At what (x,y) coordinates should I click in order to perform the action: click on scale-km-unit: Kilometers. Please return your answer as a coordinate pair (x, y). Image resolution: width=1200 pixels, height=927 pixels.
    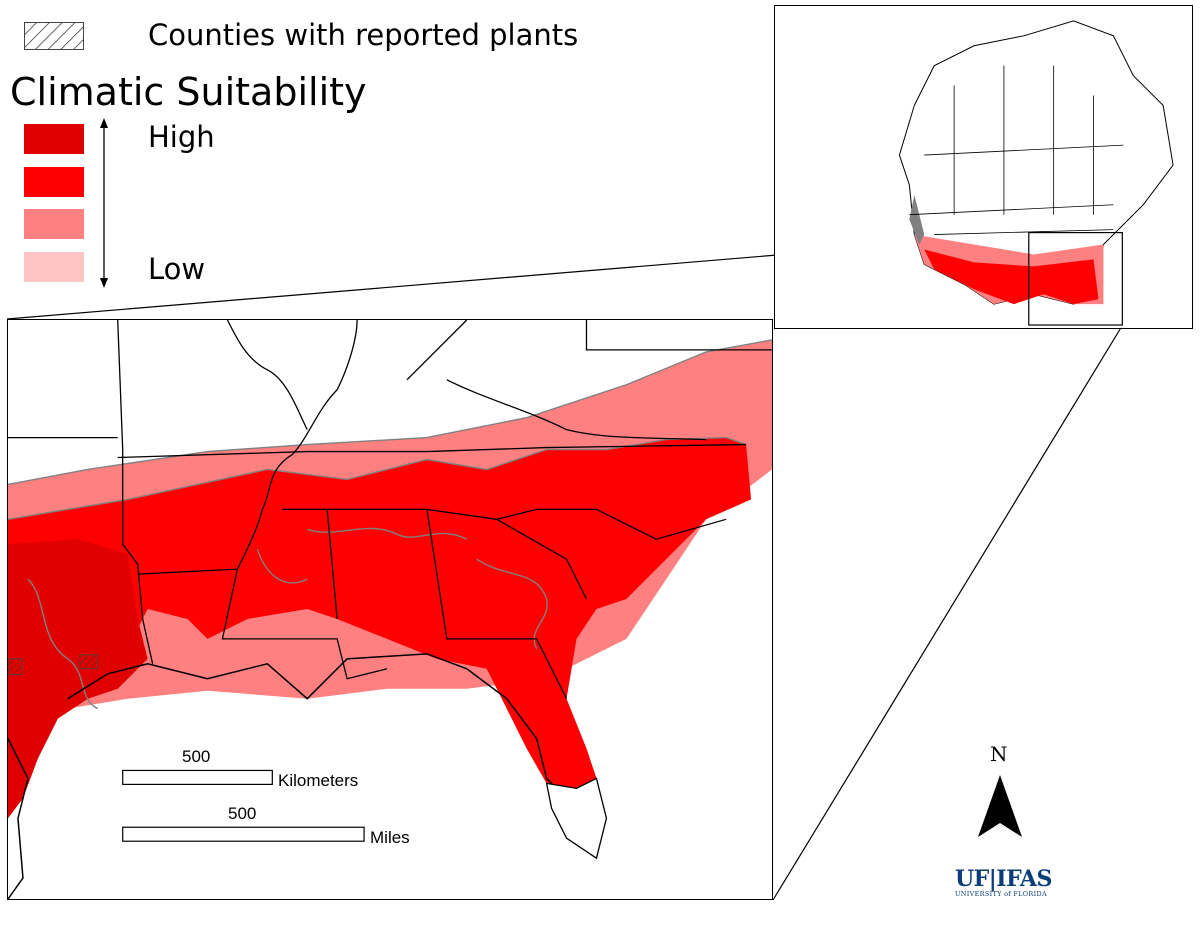
    Looking at the image, I should click on (318, 780).